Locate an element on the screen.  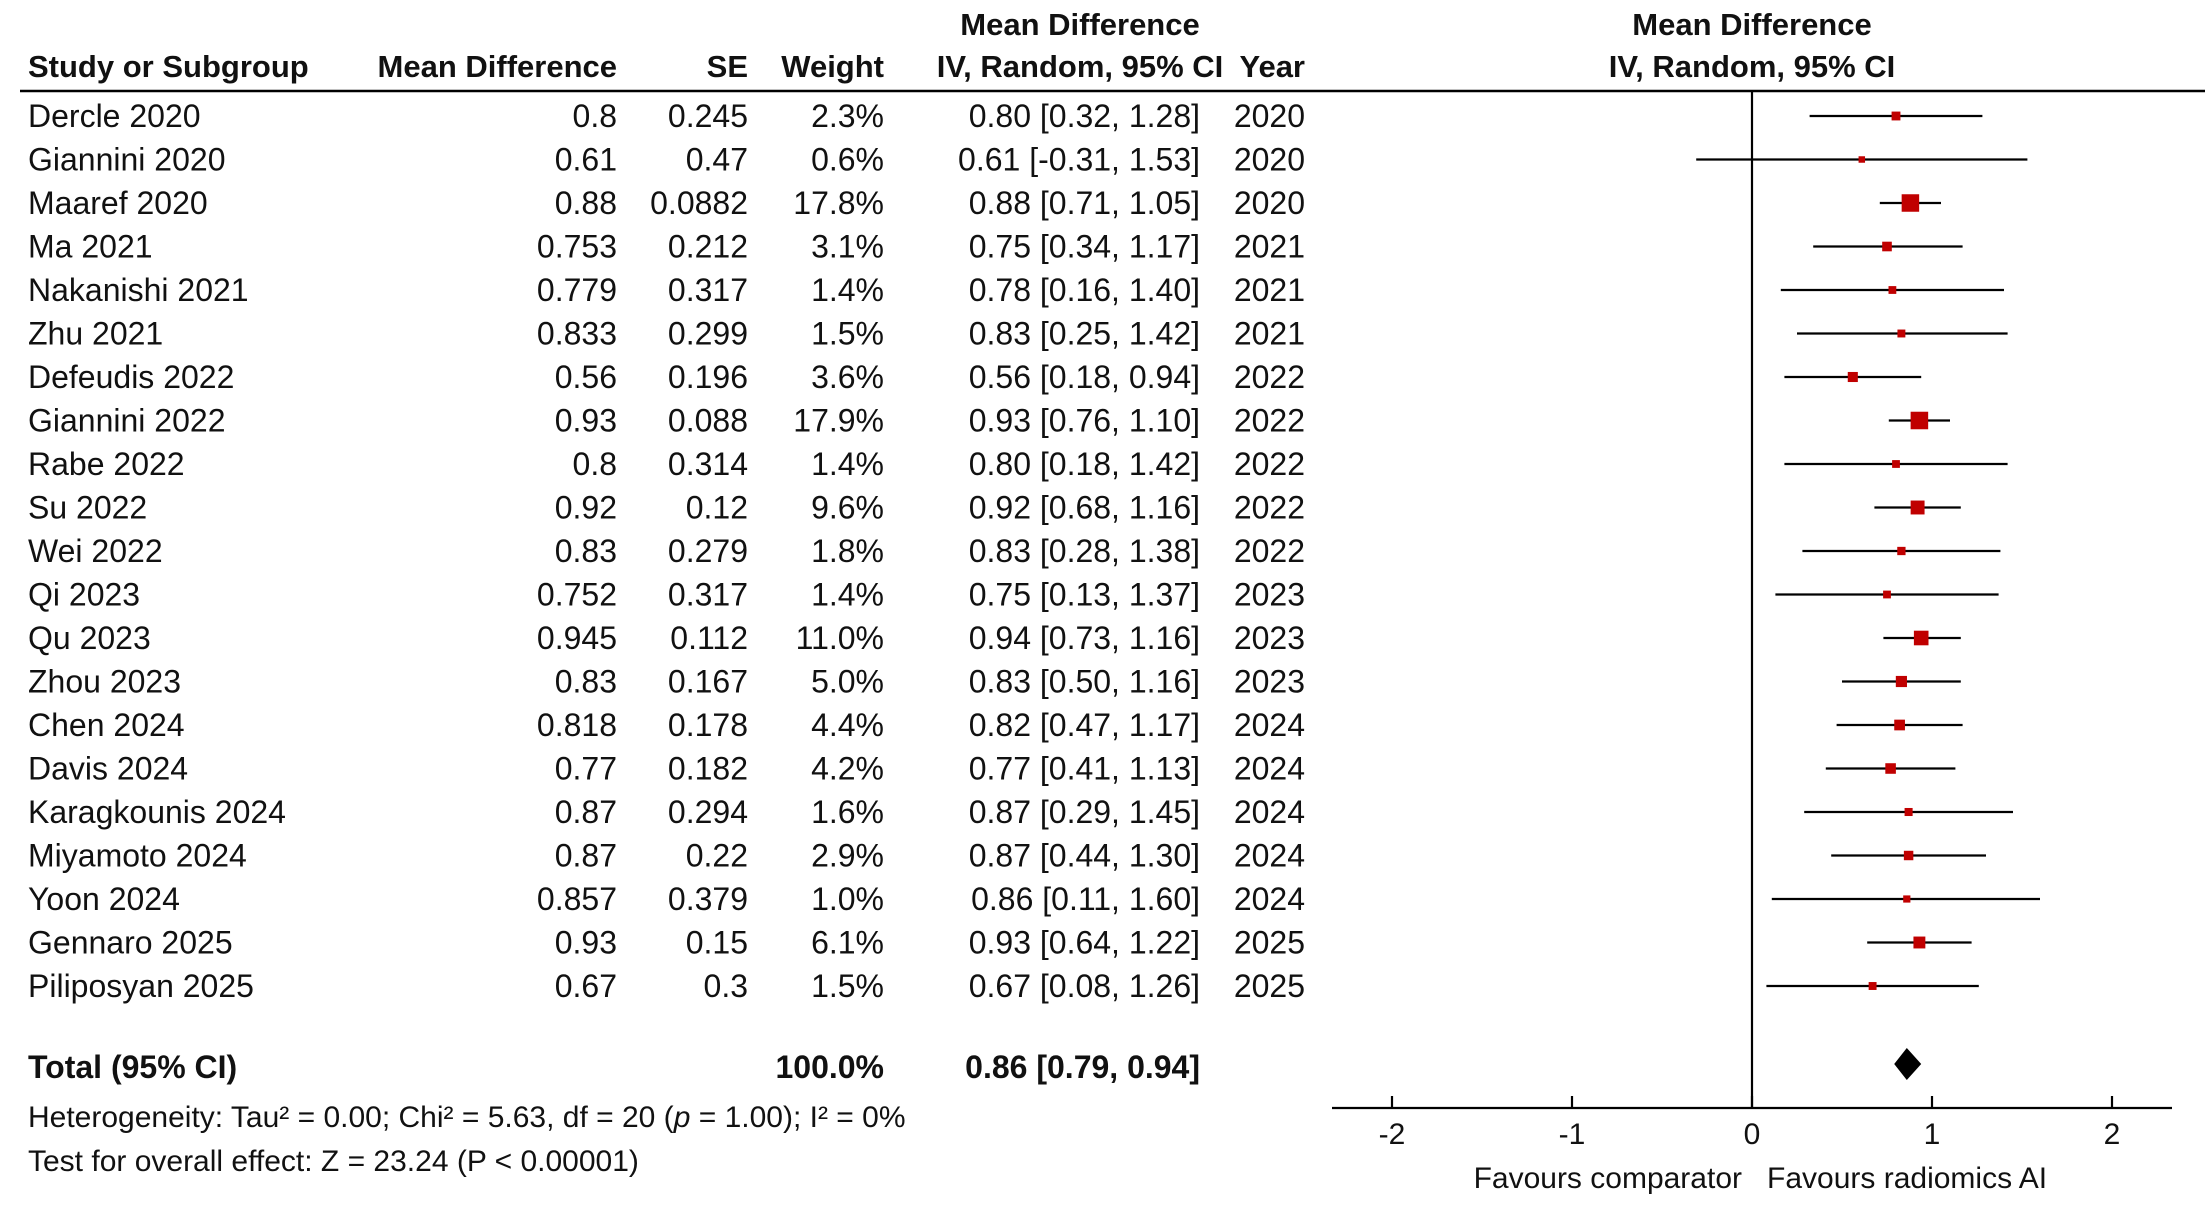
weight-cell: 2.9% is located at coordinates (847, 856).